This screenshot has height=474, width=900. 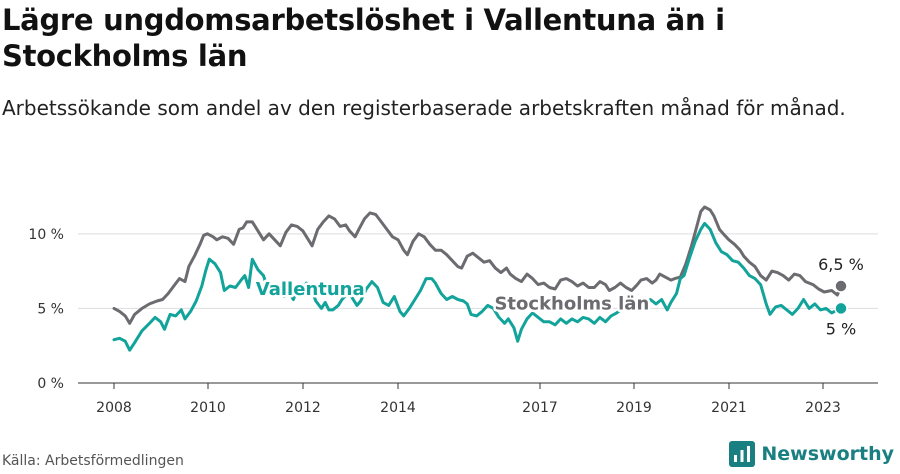 I want to click on end-value-label: 6,5 %, so click(x=841, y=264).